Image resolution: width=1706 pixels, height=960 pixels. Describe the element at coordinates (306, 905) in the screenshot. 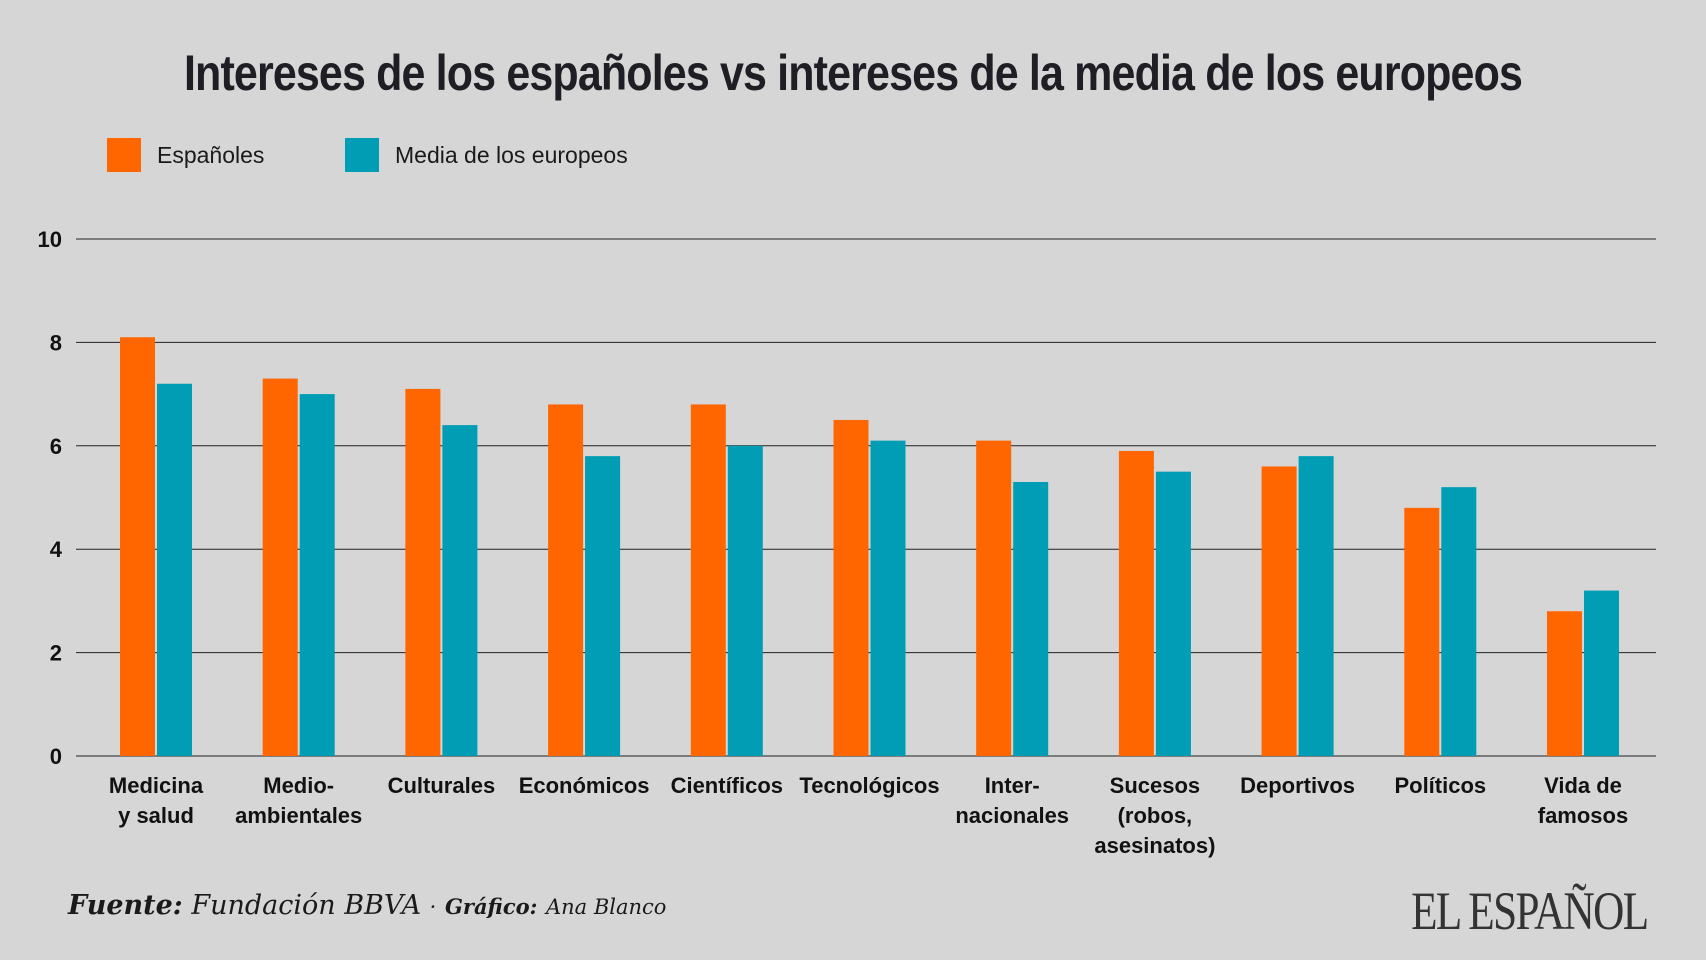

I see `source: Fundación BBVA` at that location.